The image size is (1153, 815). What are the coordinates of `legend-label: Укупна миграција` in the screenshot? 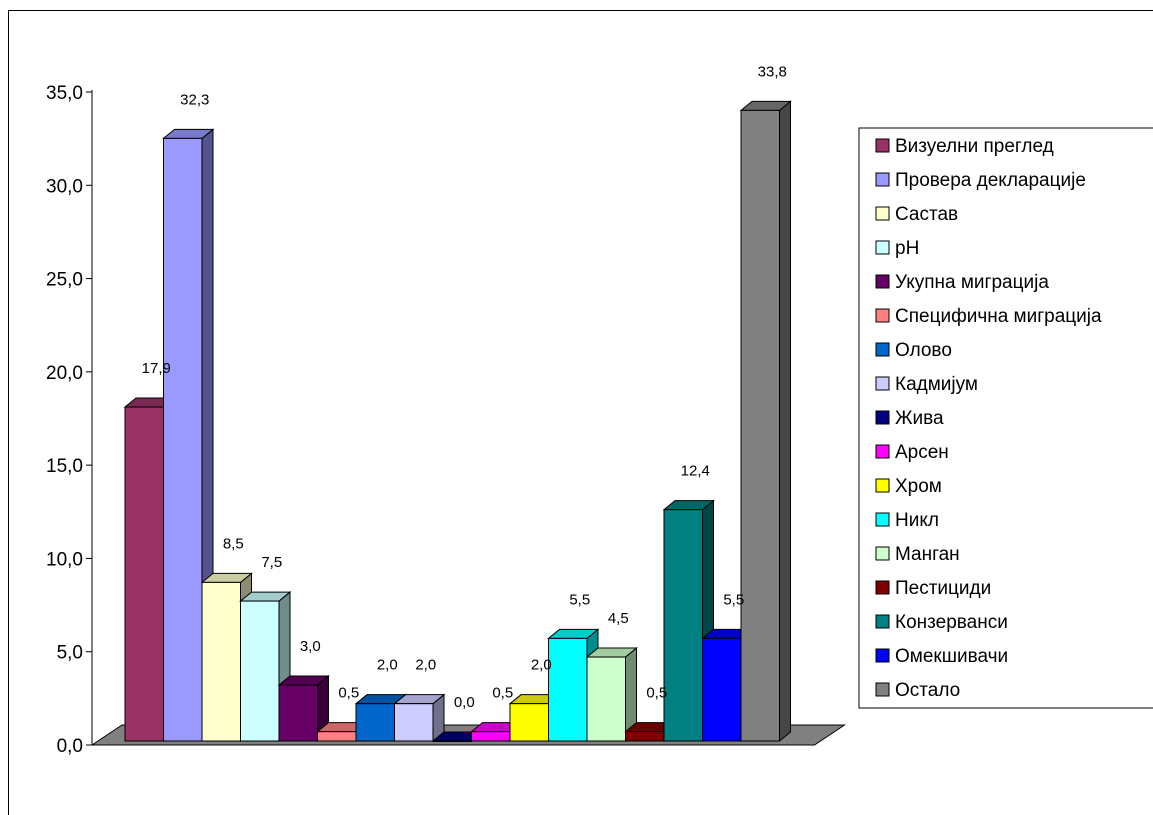 It's located at (972, 282).